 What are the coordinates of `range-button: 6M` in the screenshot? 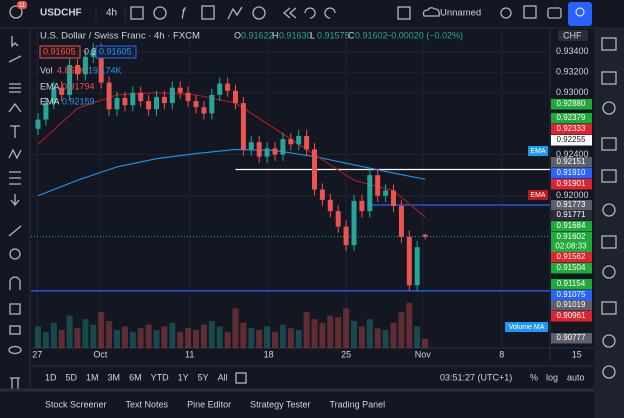 It's located at (135, 377).